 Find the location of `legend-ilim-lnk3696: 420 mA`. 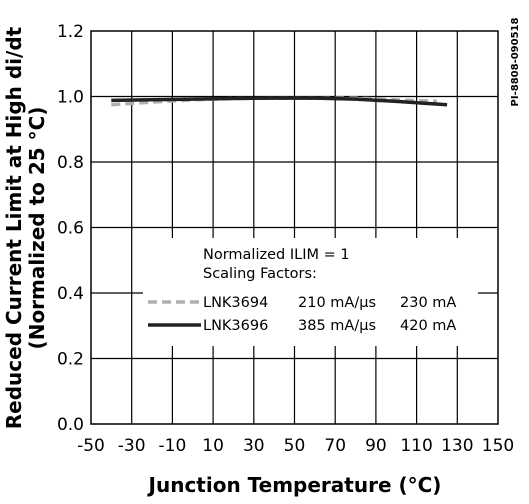

legend-ilim-lnk3696: 420 mA is located at coordinates (428, 326).